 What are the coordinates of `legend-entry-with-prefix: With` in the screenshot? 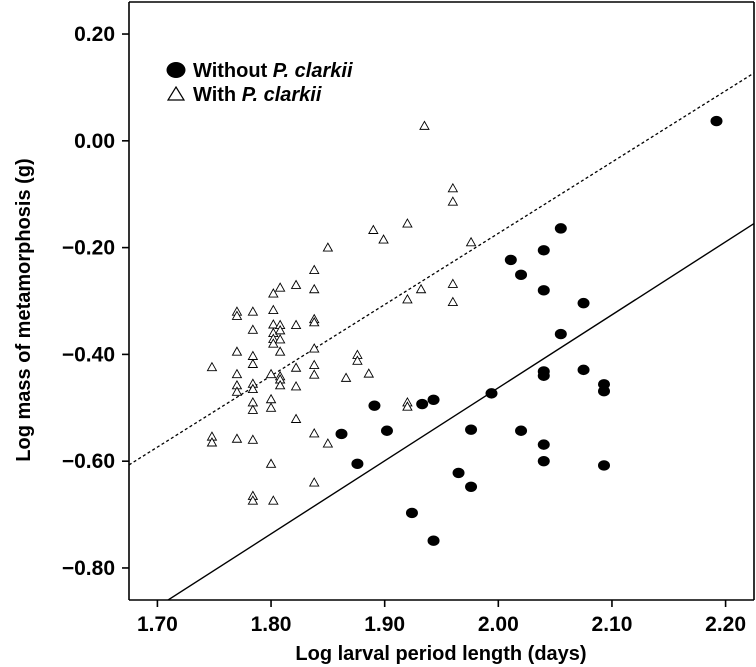 It's located at (217, 95).